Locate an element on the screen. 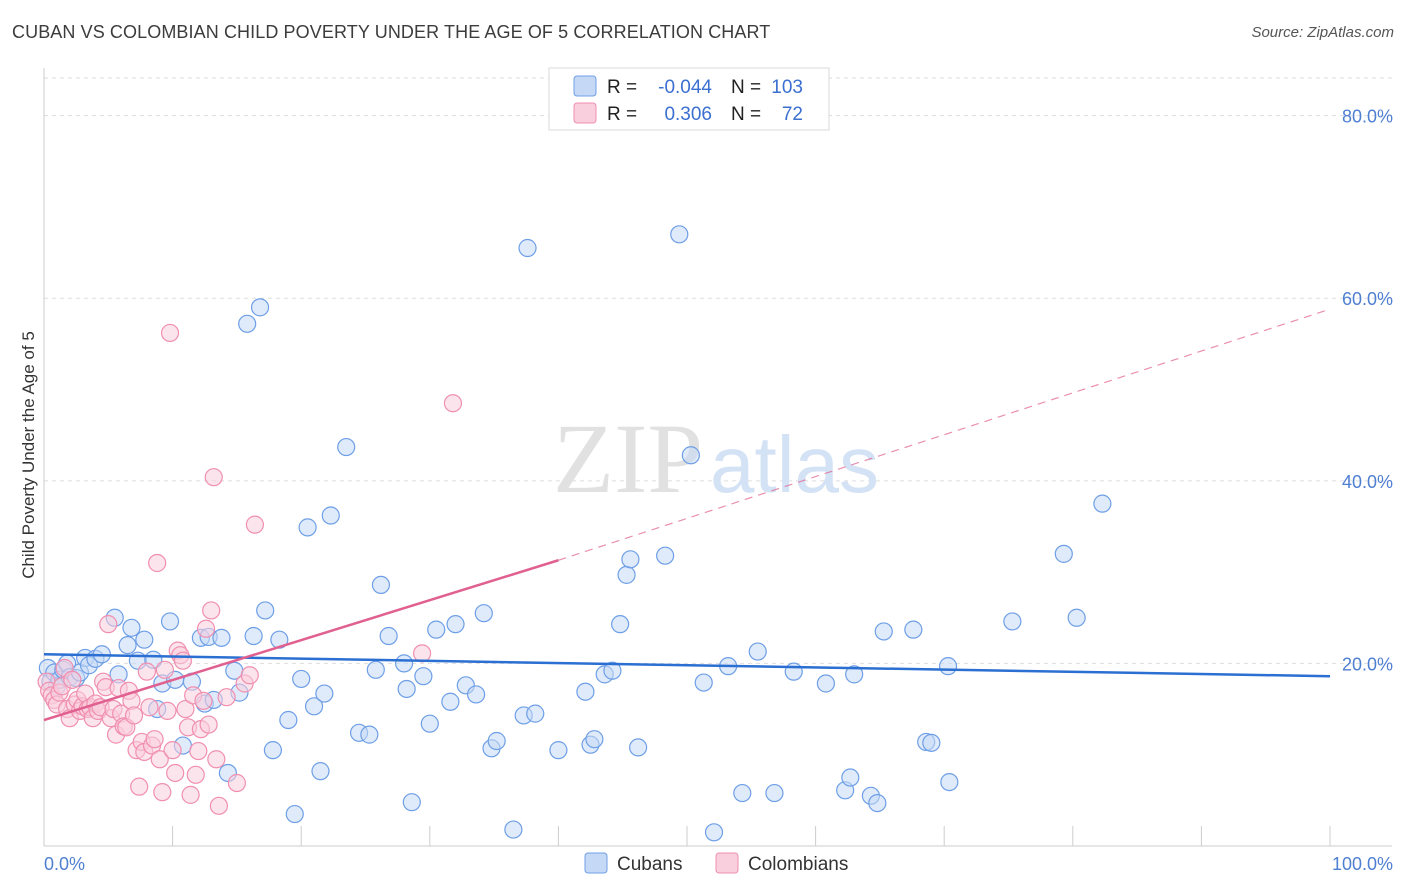 This screenshot has height=892, width=1406. legend-r-value-2: 0.306 is located at coordinates (688, 114).